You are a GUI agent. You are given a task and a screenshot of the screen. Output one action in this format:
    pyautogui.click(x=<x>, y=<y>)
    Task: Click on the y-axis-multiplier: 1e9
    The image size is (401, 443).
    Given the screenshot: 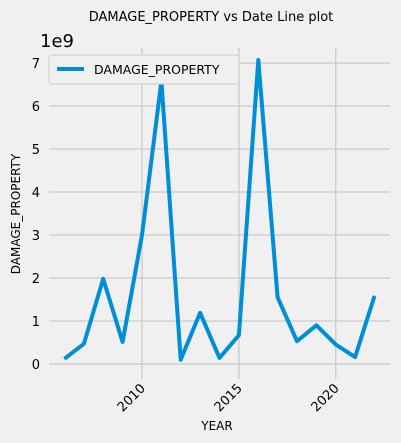 What is the action you would take?
    pyautogui.click(x=57, y=41)
    